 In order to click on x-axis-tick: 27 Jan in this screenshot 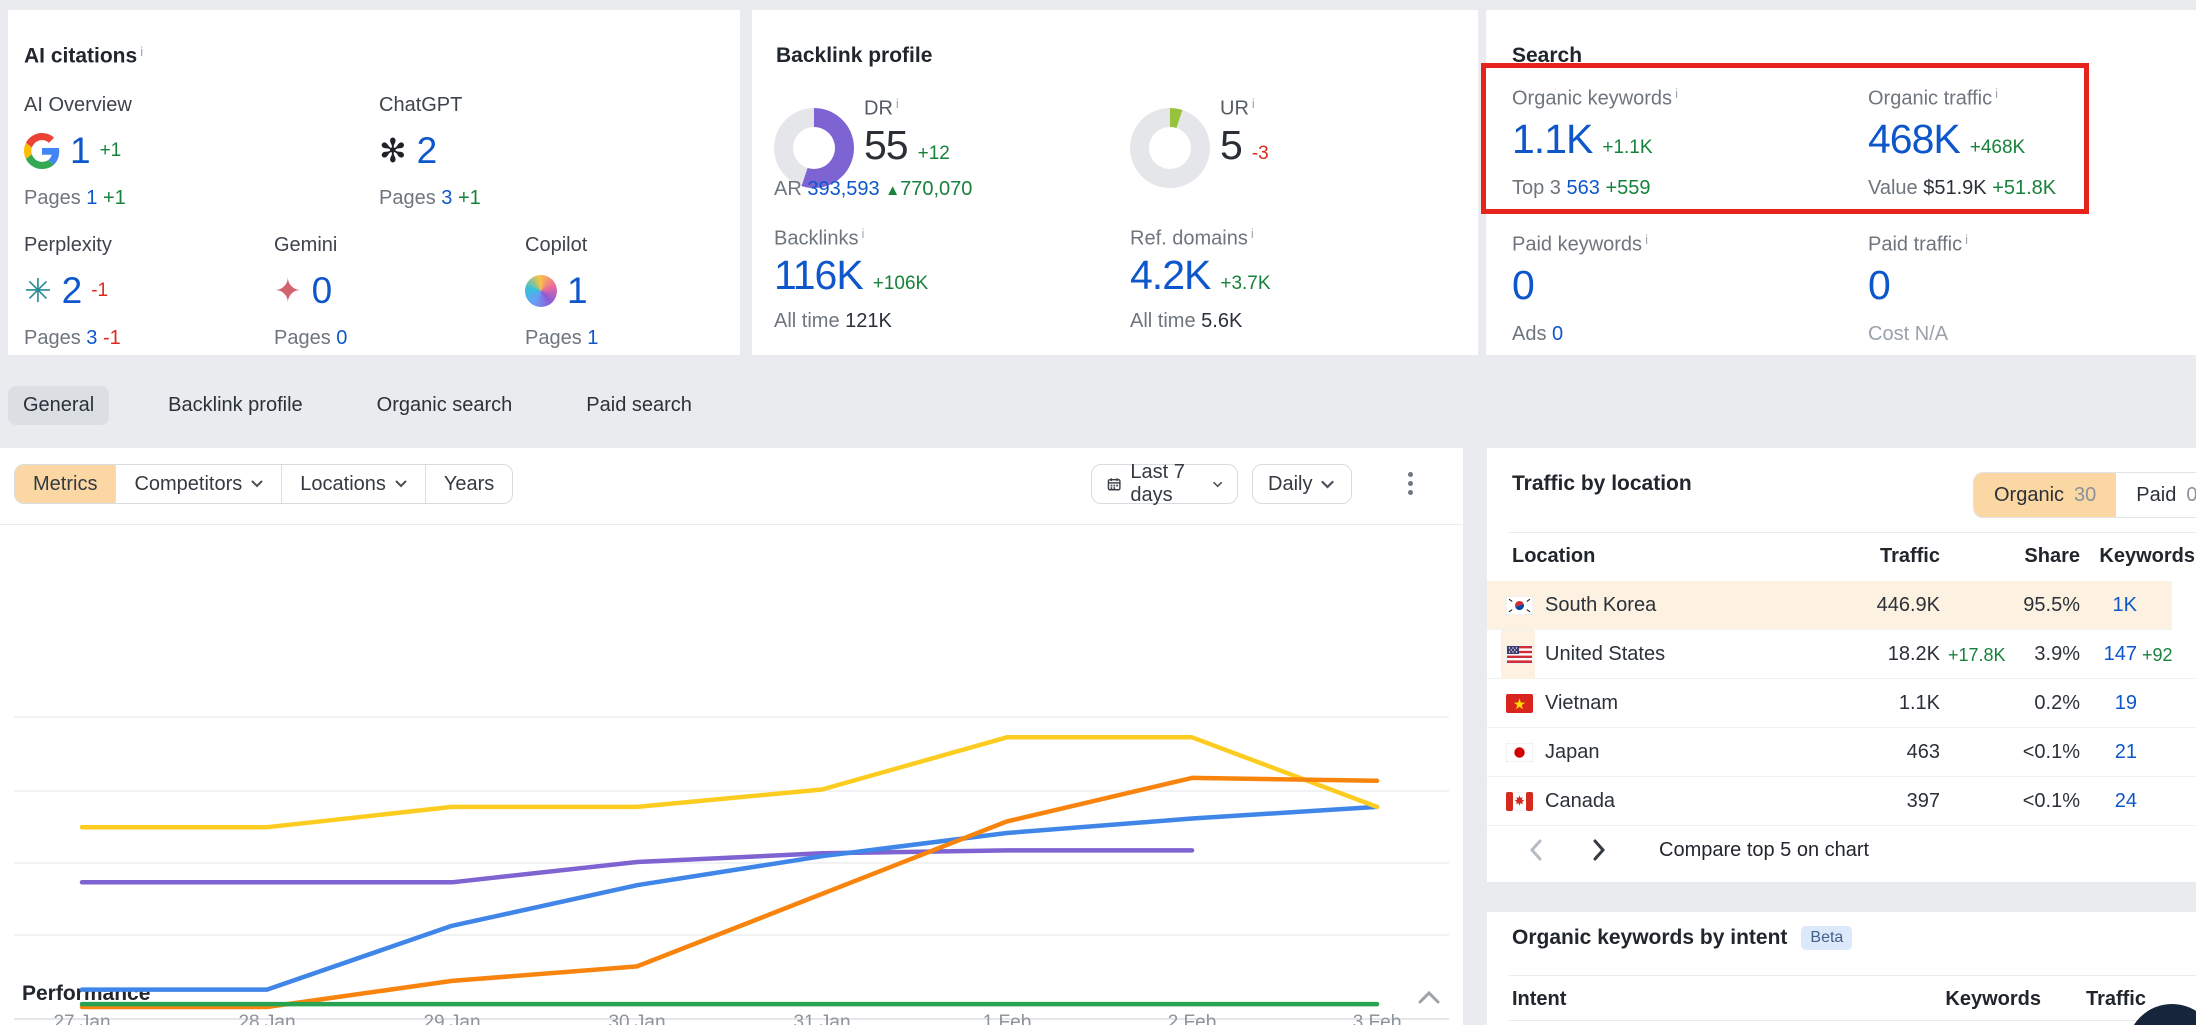, I will do `click(82, 1018)`.